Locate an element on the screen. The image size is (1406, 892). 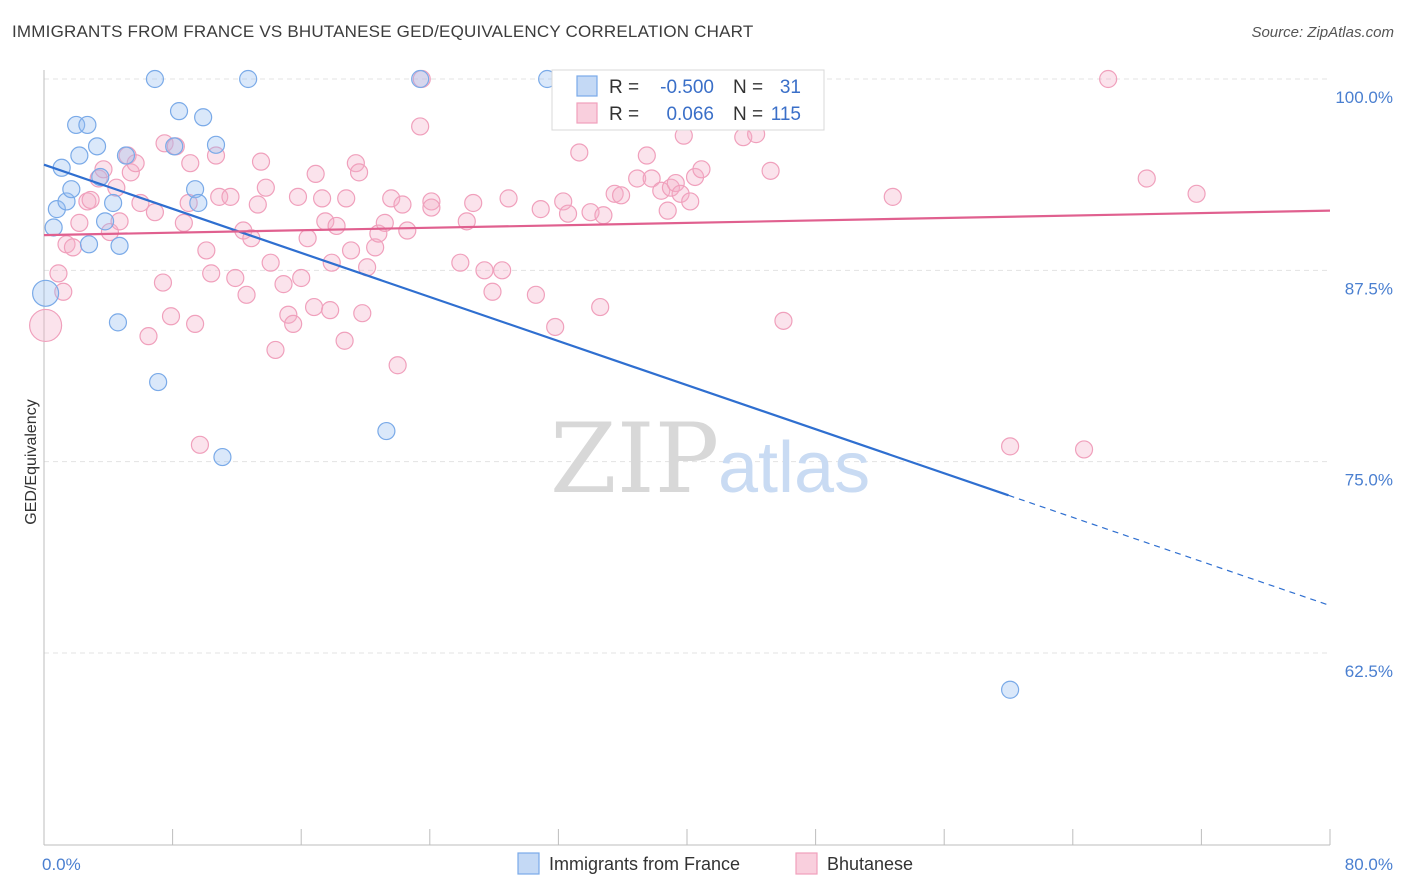
y-tick-label-1: 75.0% is located at coordinates (1369, 480).